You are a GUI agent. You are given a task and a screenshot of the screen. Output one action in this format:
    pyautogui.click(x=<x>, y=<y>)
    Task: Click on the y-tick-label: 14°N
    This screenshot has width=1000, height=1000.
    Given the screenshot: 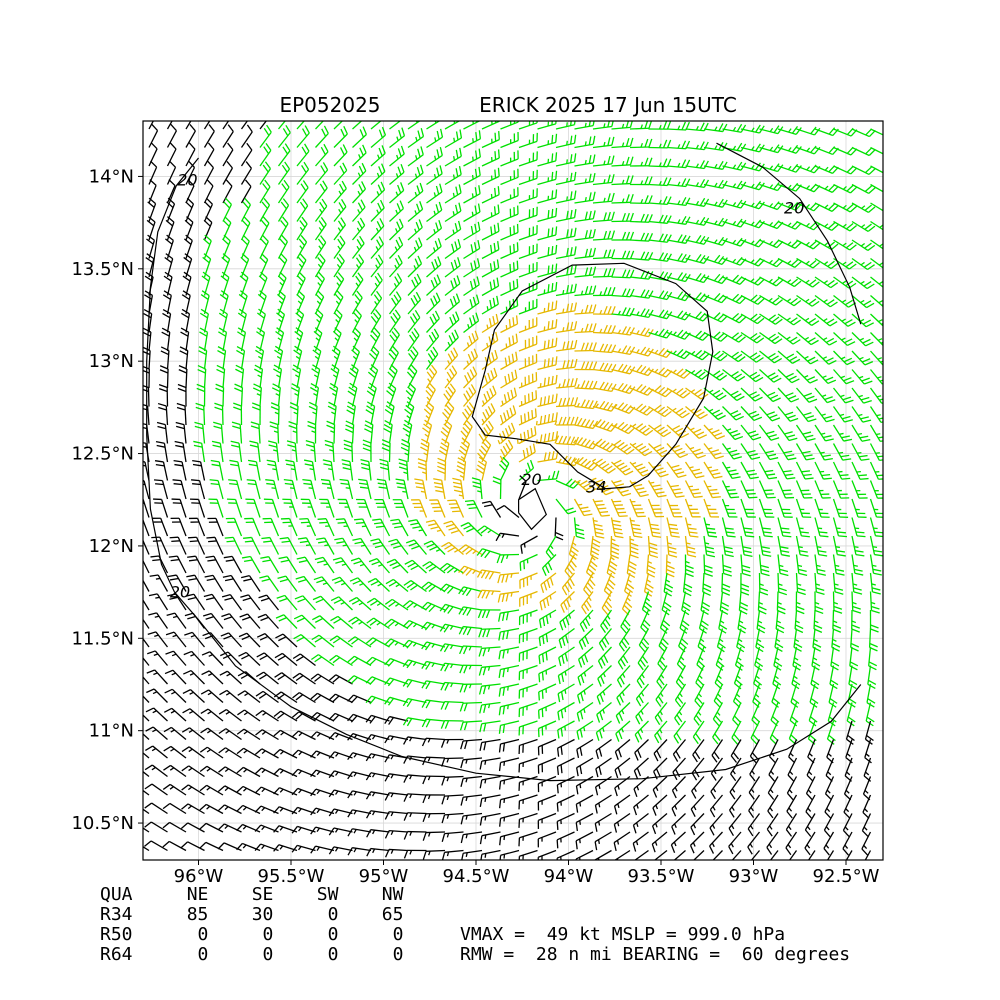 What is the action you would take?
    pyautogui.click(x=111, y=176)
    